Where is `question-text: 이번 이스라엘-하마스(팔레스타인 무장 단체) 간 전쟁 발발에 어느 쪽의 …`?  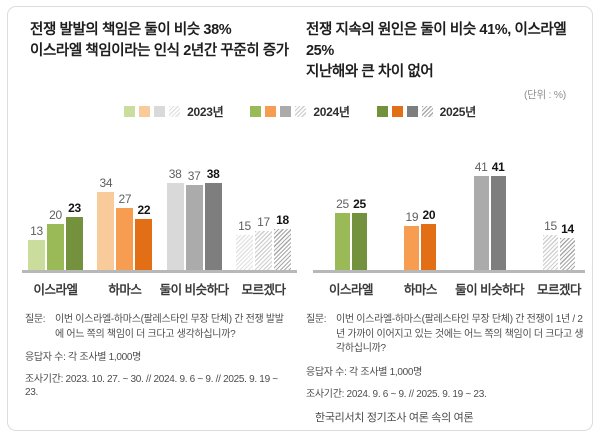 question-text: 이번 이스라엘-하마스(팔레스타인 무장 단체) 간 전쟁 발발에 어느 쪽의 … is located at coordinates (169, 327).